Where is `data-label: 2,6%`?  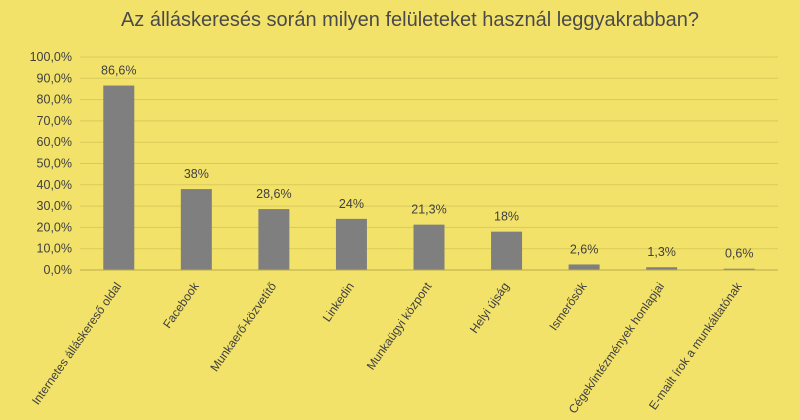 data-label: 2,6% is located at coordinates (584, 249).